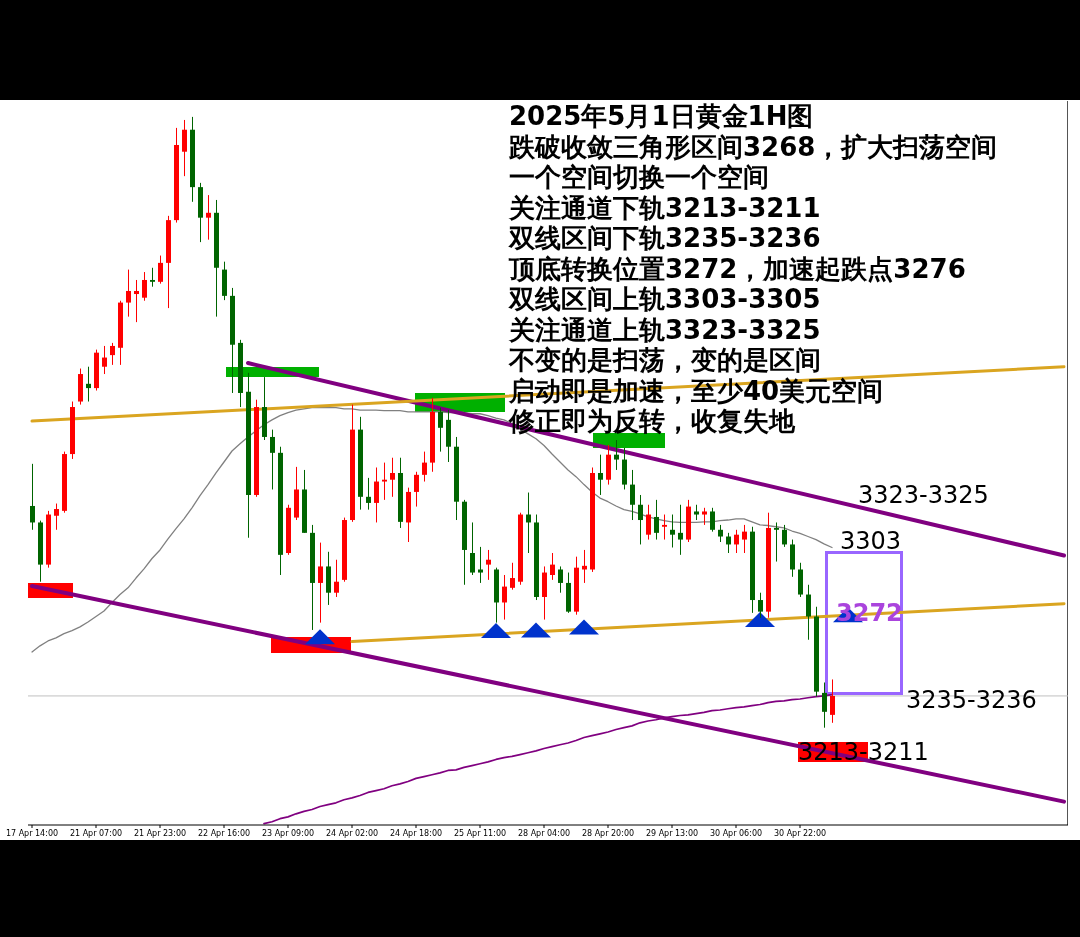 The image size is (1080, 937). Describe the element at coordinates (288, 833) in the screenshot. I see `x-tick-label: 23 Apr 09:00` at that location.